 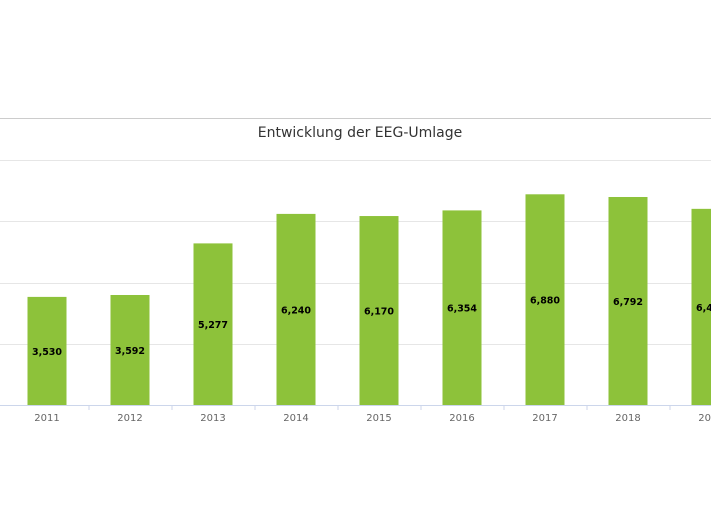 I want to click on bar-value-label-2012: 3,592, so click(x=130, y=351).